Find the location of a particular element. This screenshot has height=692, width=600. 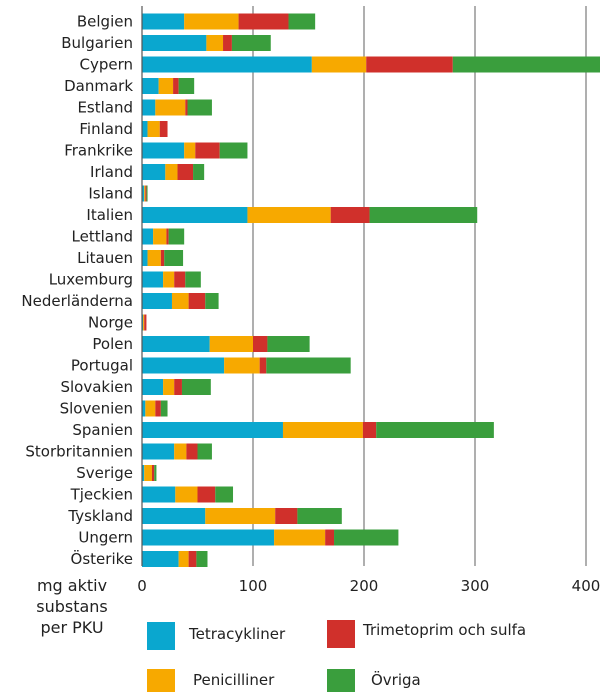

bar-irland-penicilliner is located at coordinates (171, 172).